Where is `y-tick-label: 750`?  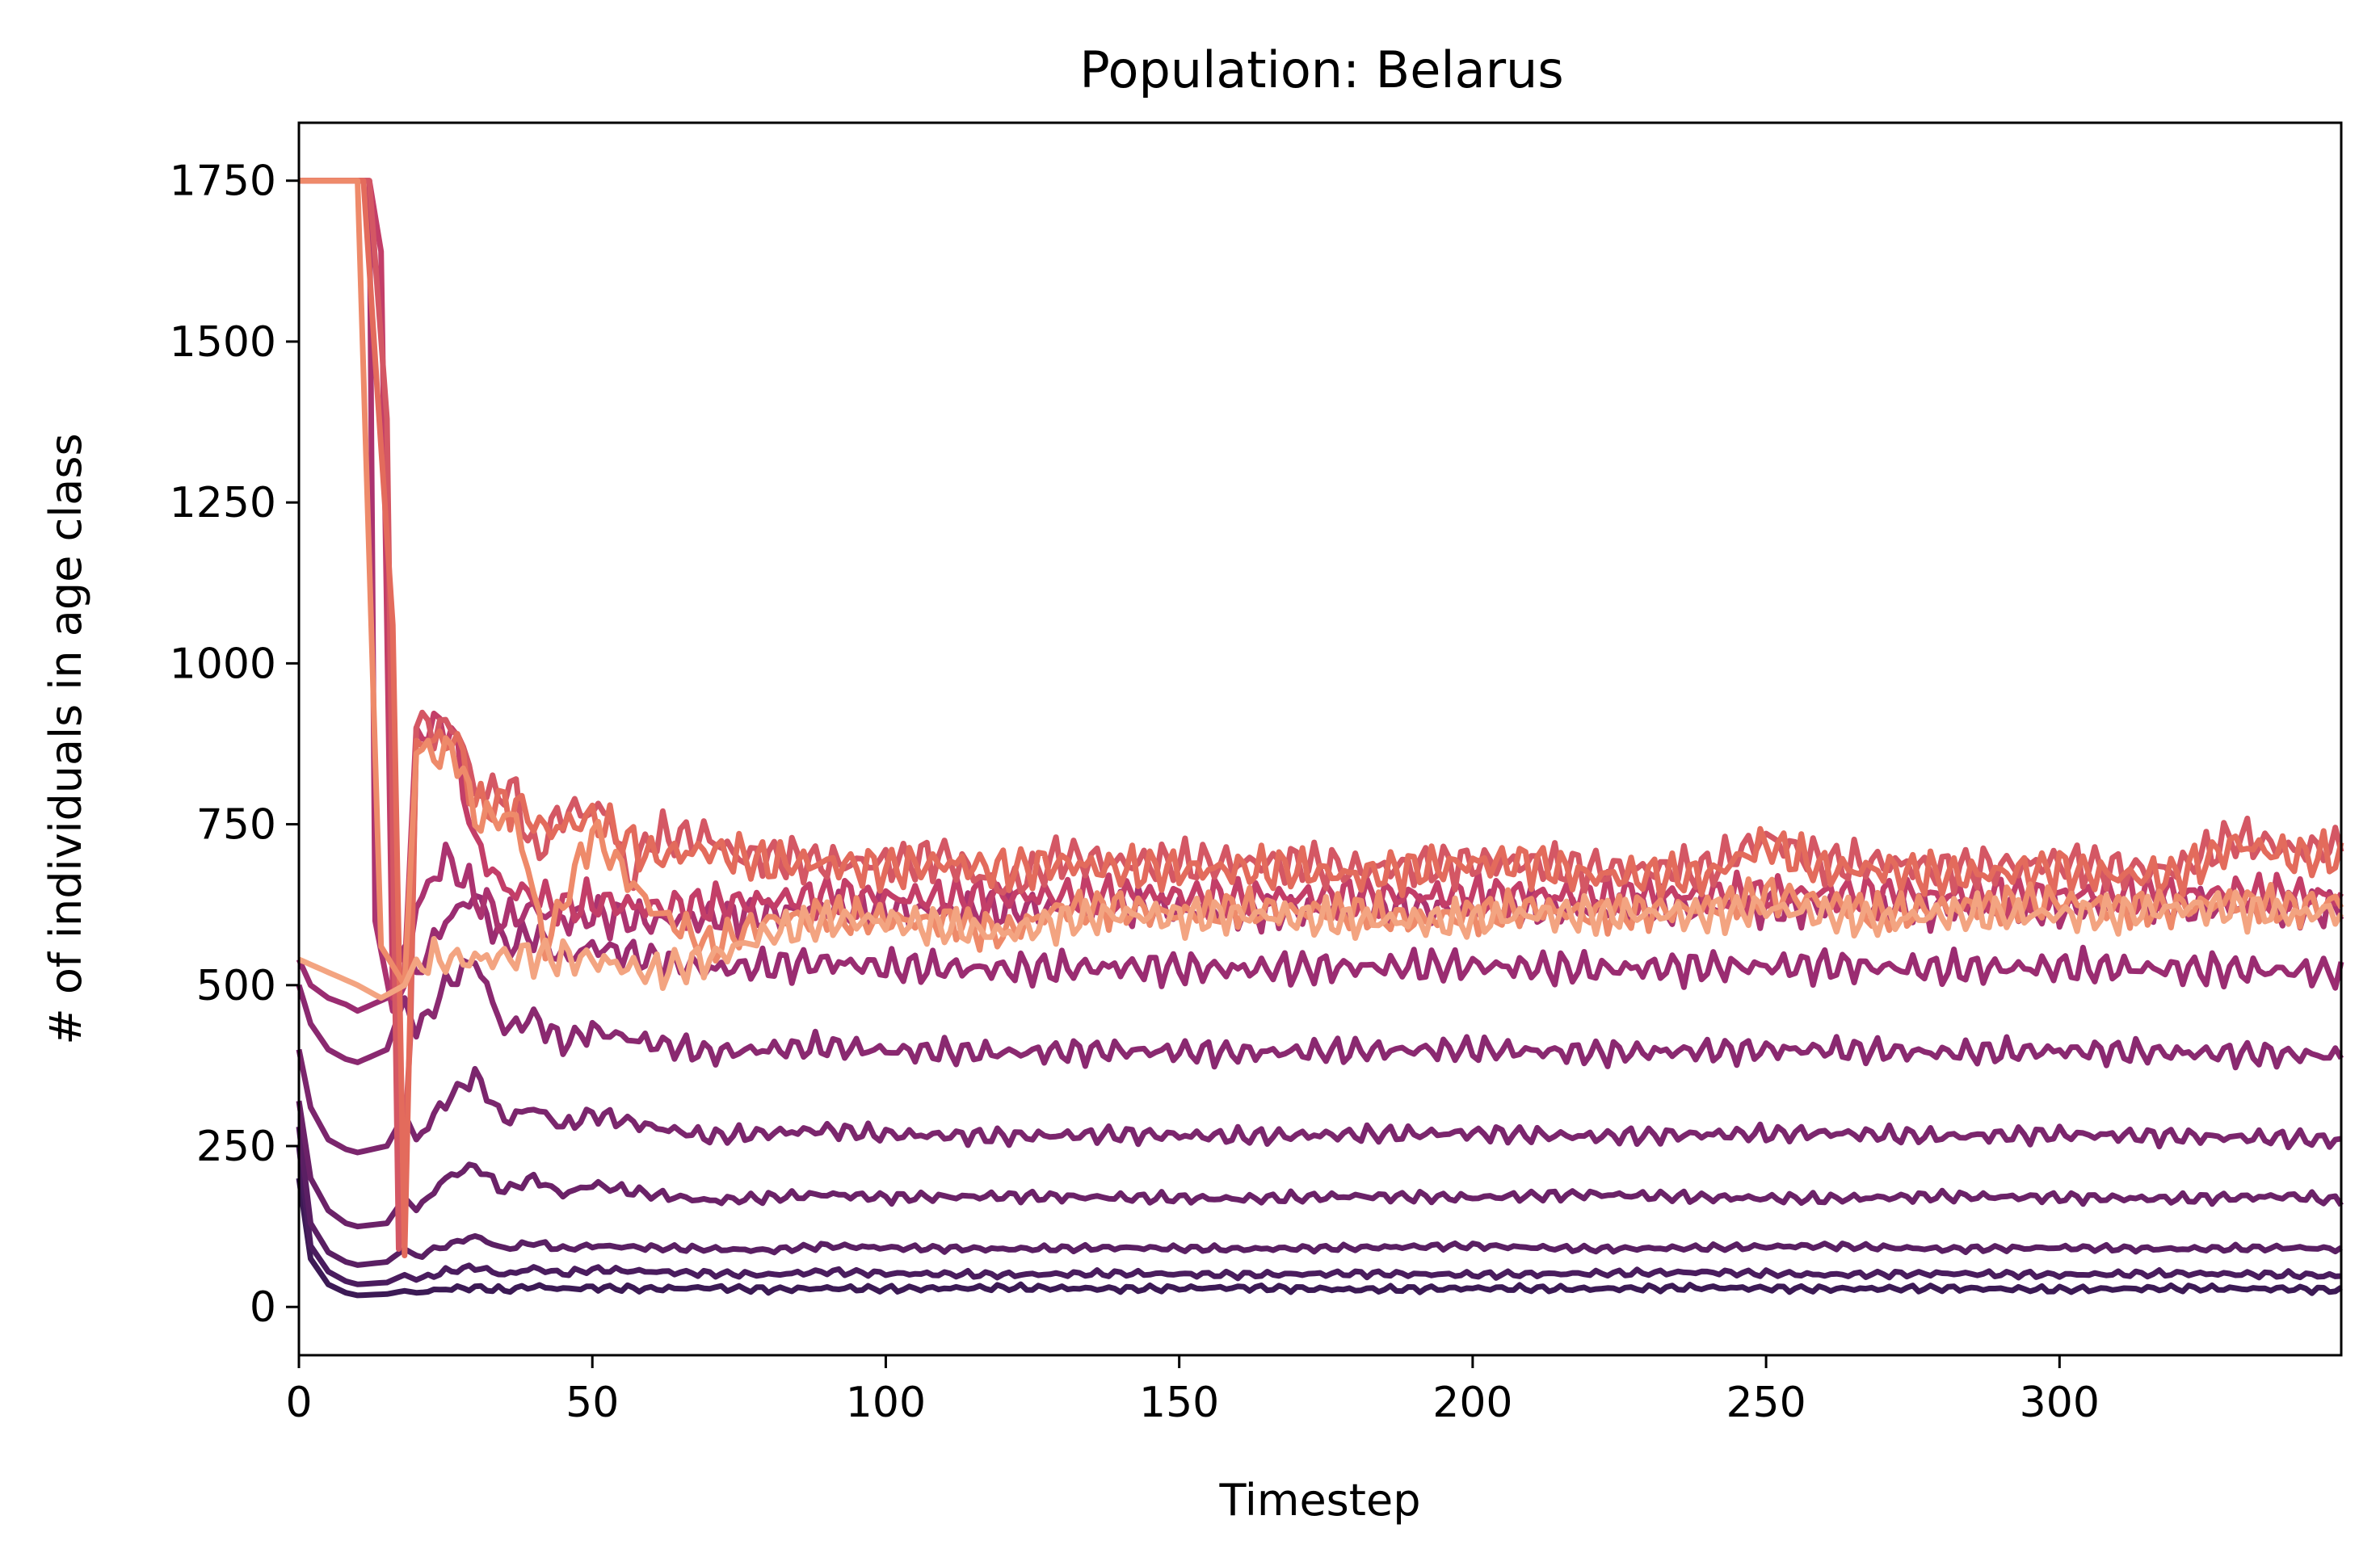 y-tick-label: 750 is located at coordinates (236, 825).